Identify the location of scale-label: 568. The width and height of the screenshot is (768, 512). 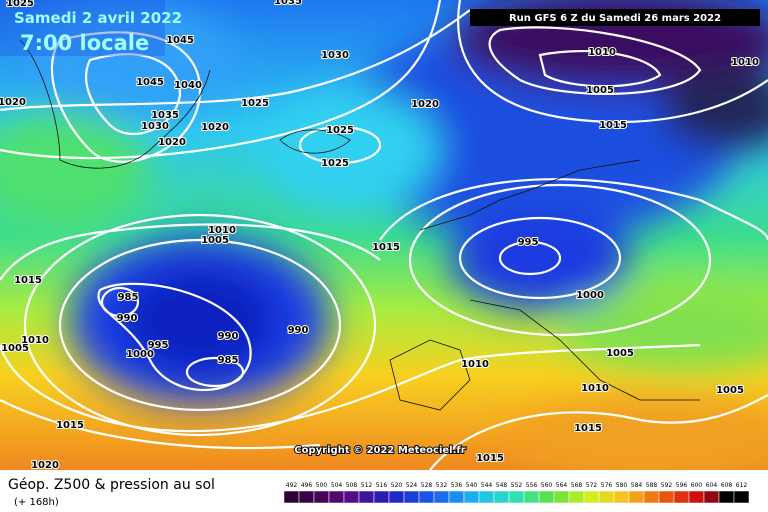
(577, 485).